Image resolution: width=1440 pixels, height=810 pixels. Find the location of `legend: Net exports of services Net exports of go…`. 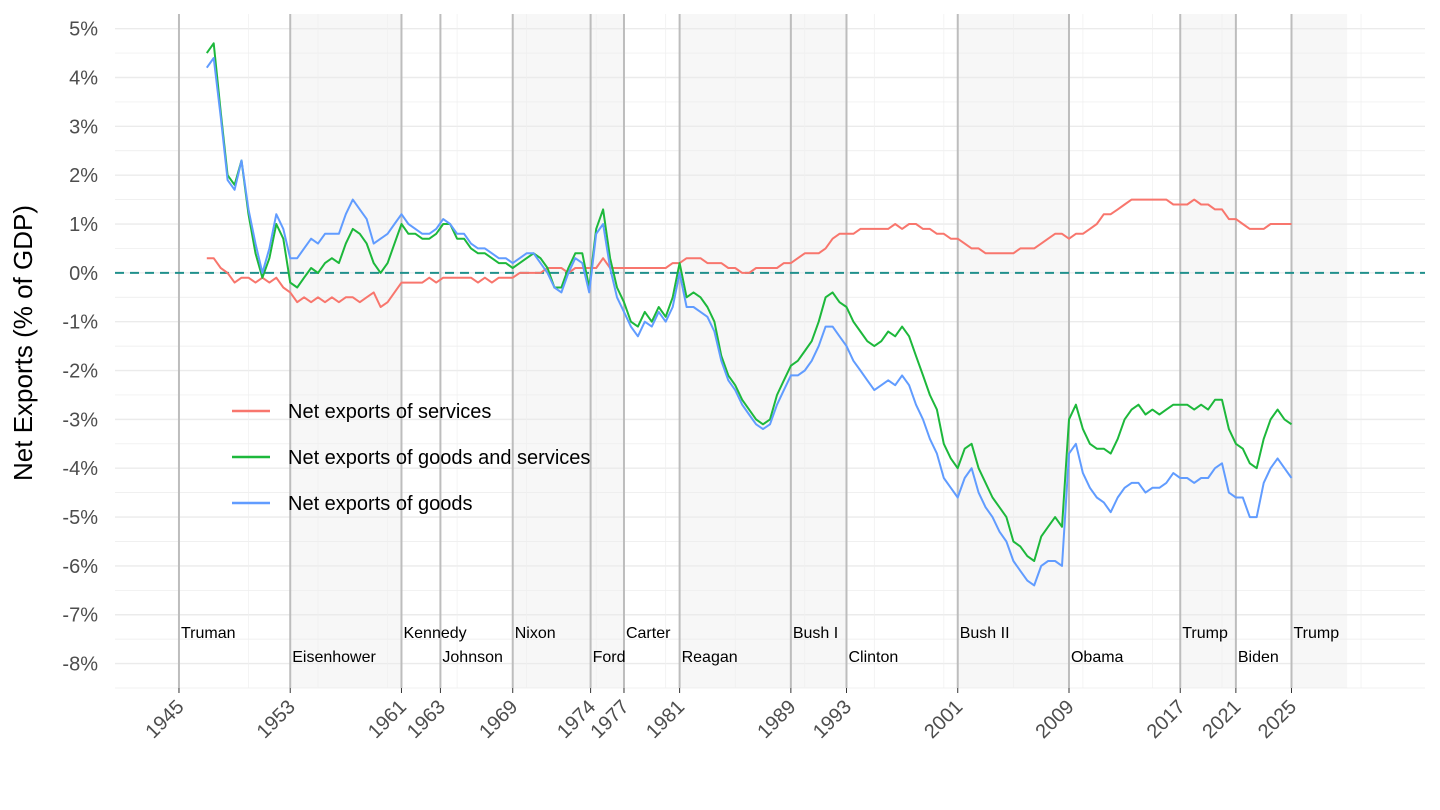

legend: Net exports of services Net exports of go… is located at coordinates (411, 458).